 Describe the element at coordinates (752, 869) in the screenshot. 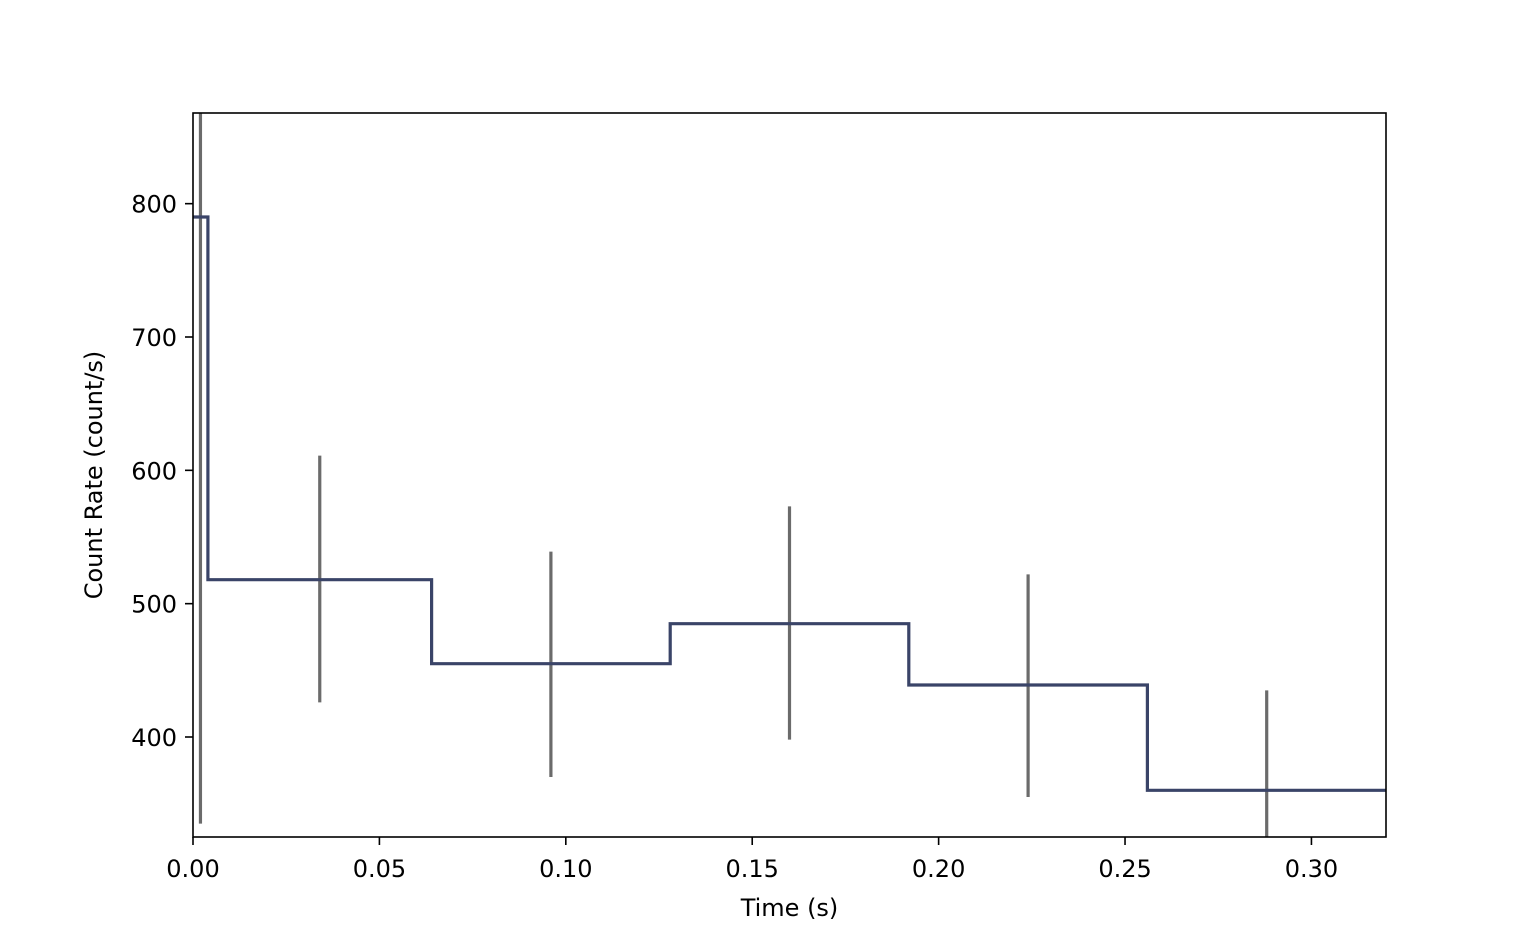

I see `x-tick-label: 0.15` at that location.